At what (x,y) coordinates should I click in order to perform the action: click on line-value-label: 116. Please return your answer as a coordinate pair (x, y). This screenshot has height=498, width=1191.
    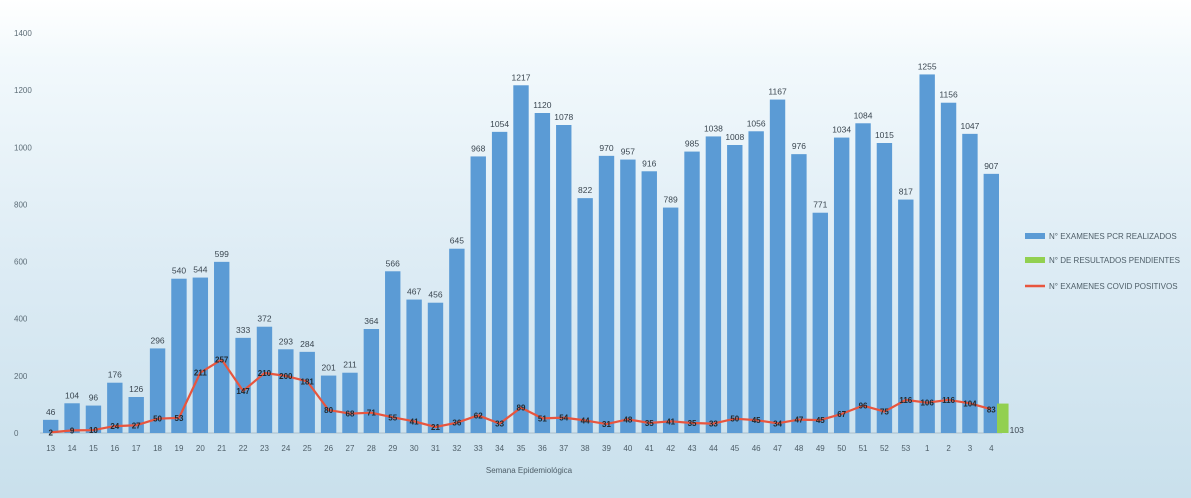
    Looking at the image, I should click on (905, 400).